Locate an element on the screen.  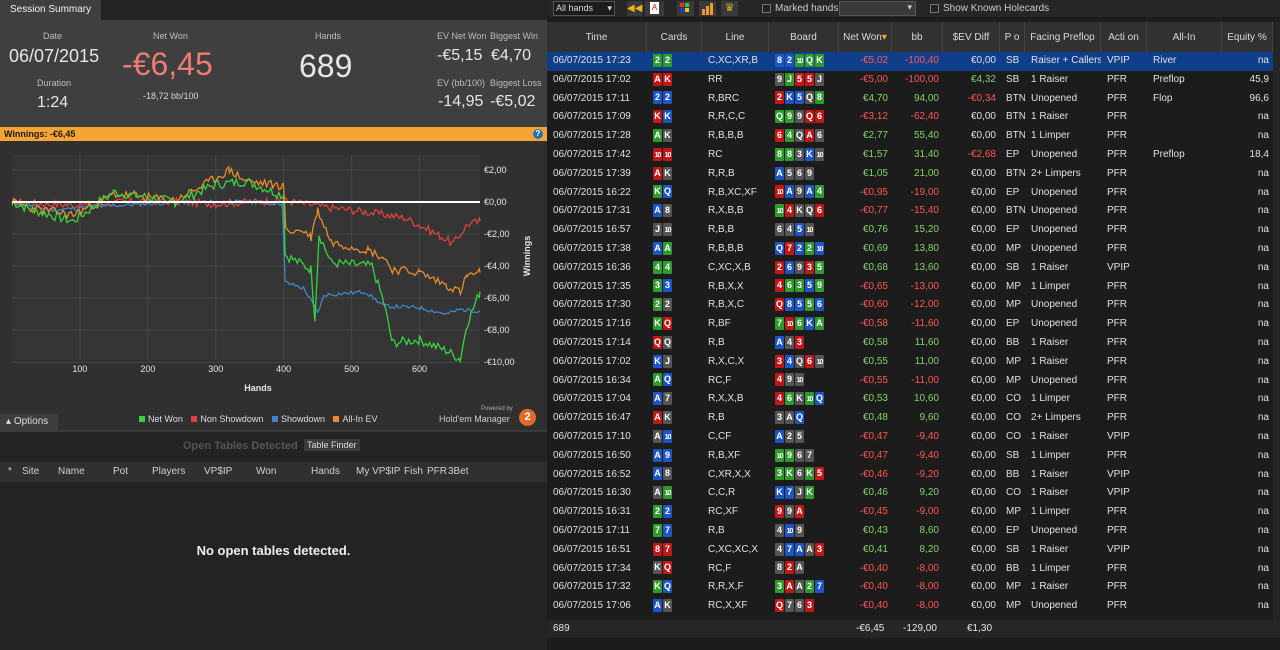
y-axis-label: Winnings is located at coordinates (527, 256).